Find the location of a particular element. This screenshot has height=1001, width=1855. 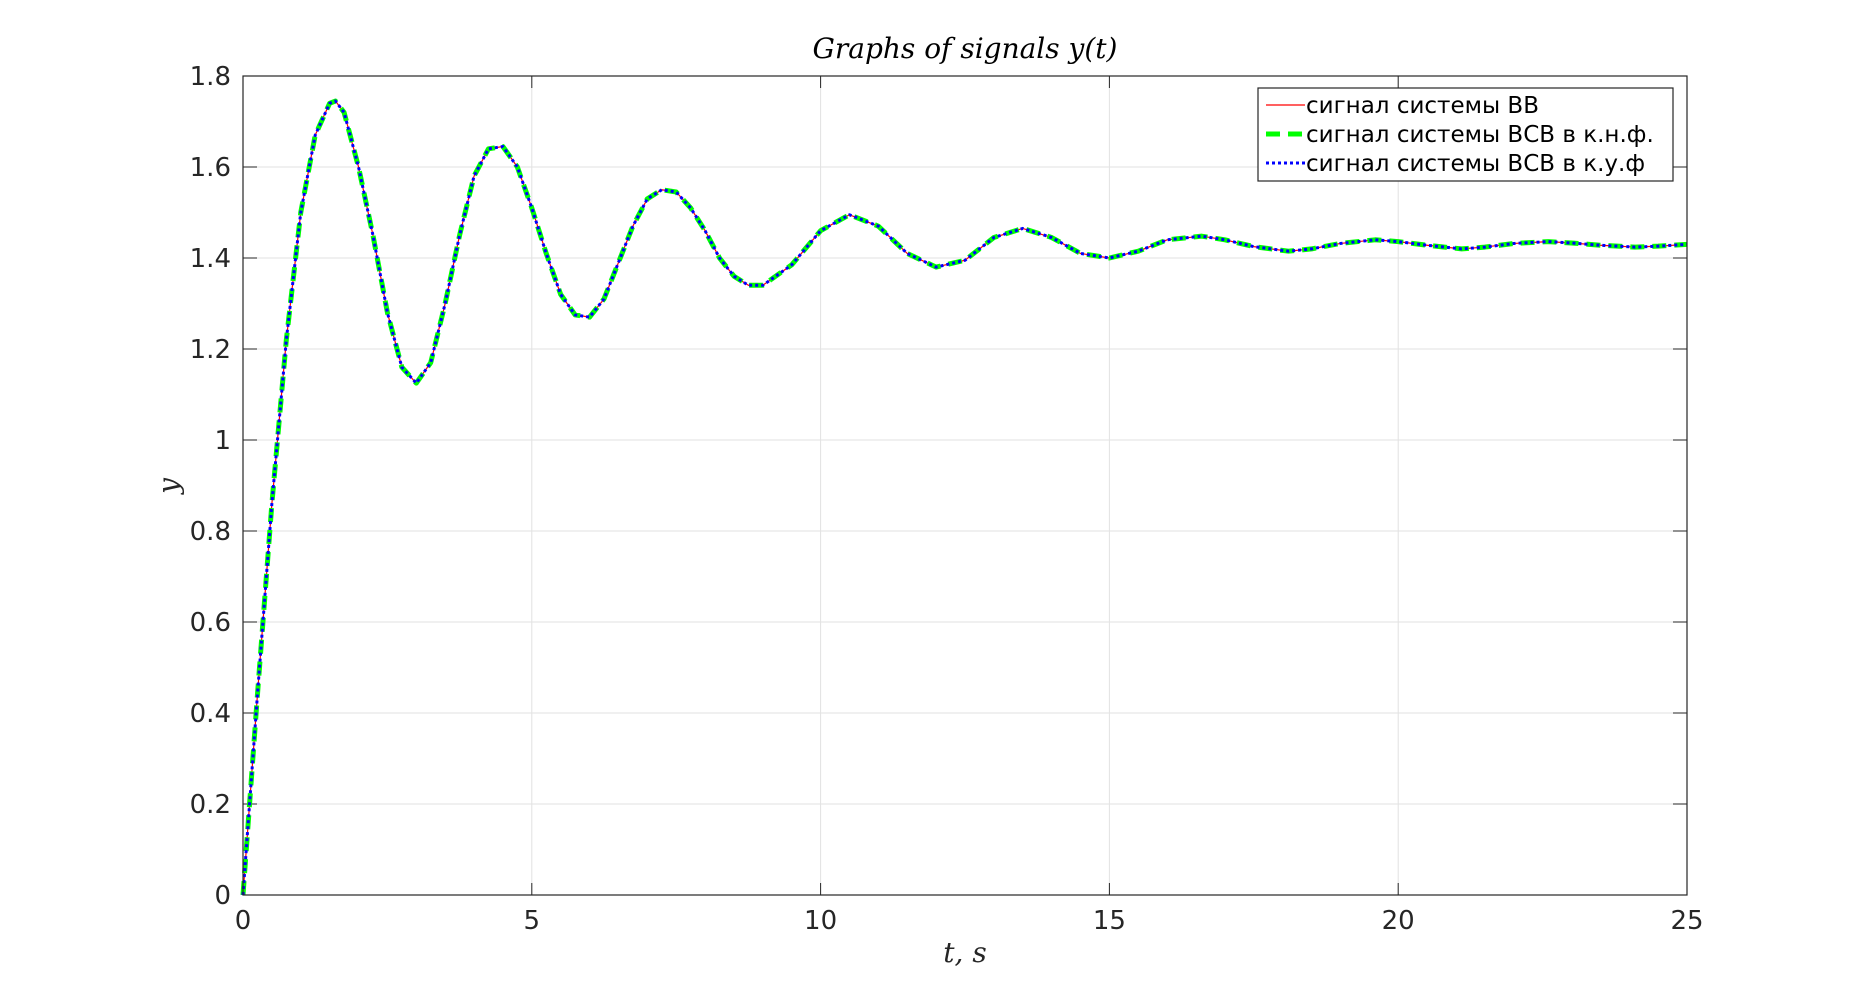

x-tick-label: 20 is located at coordinates (1398, 921).